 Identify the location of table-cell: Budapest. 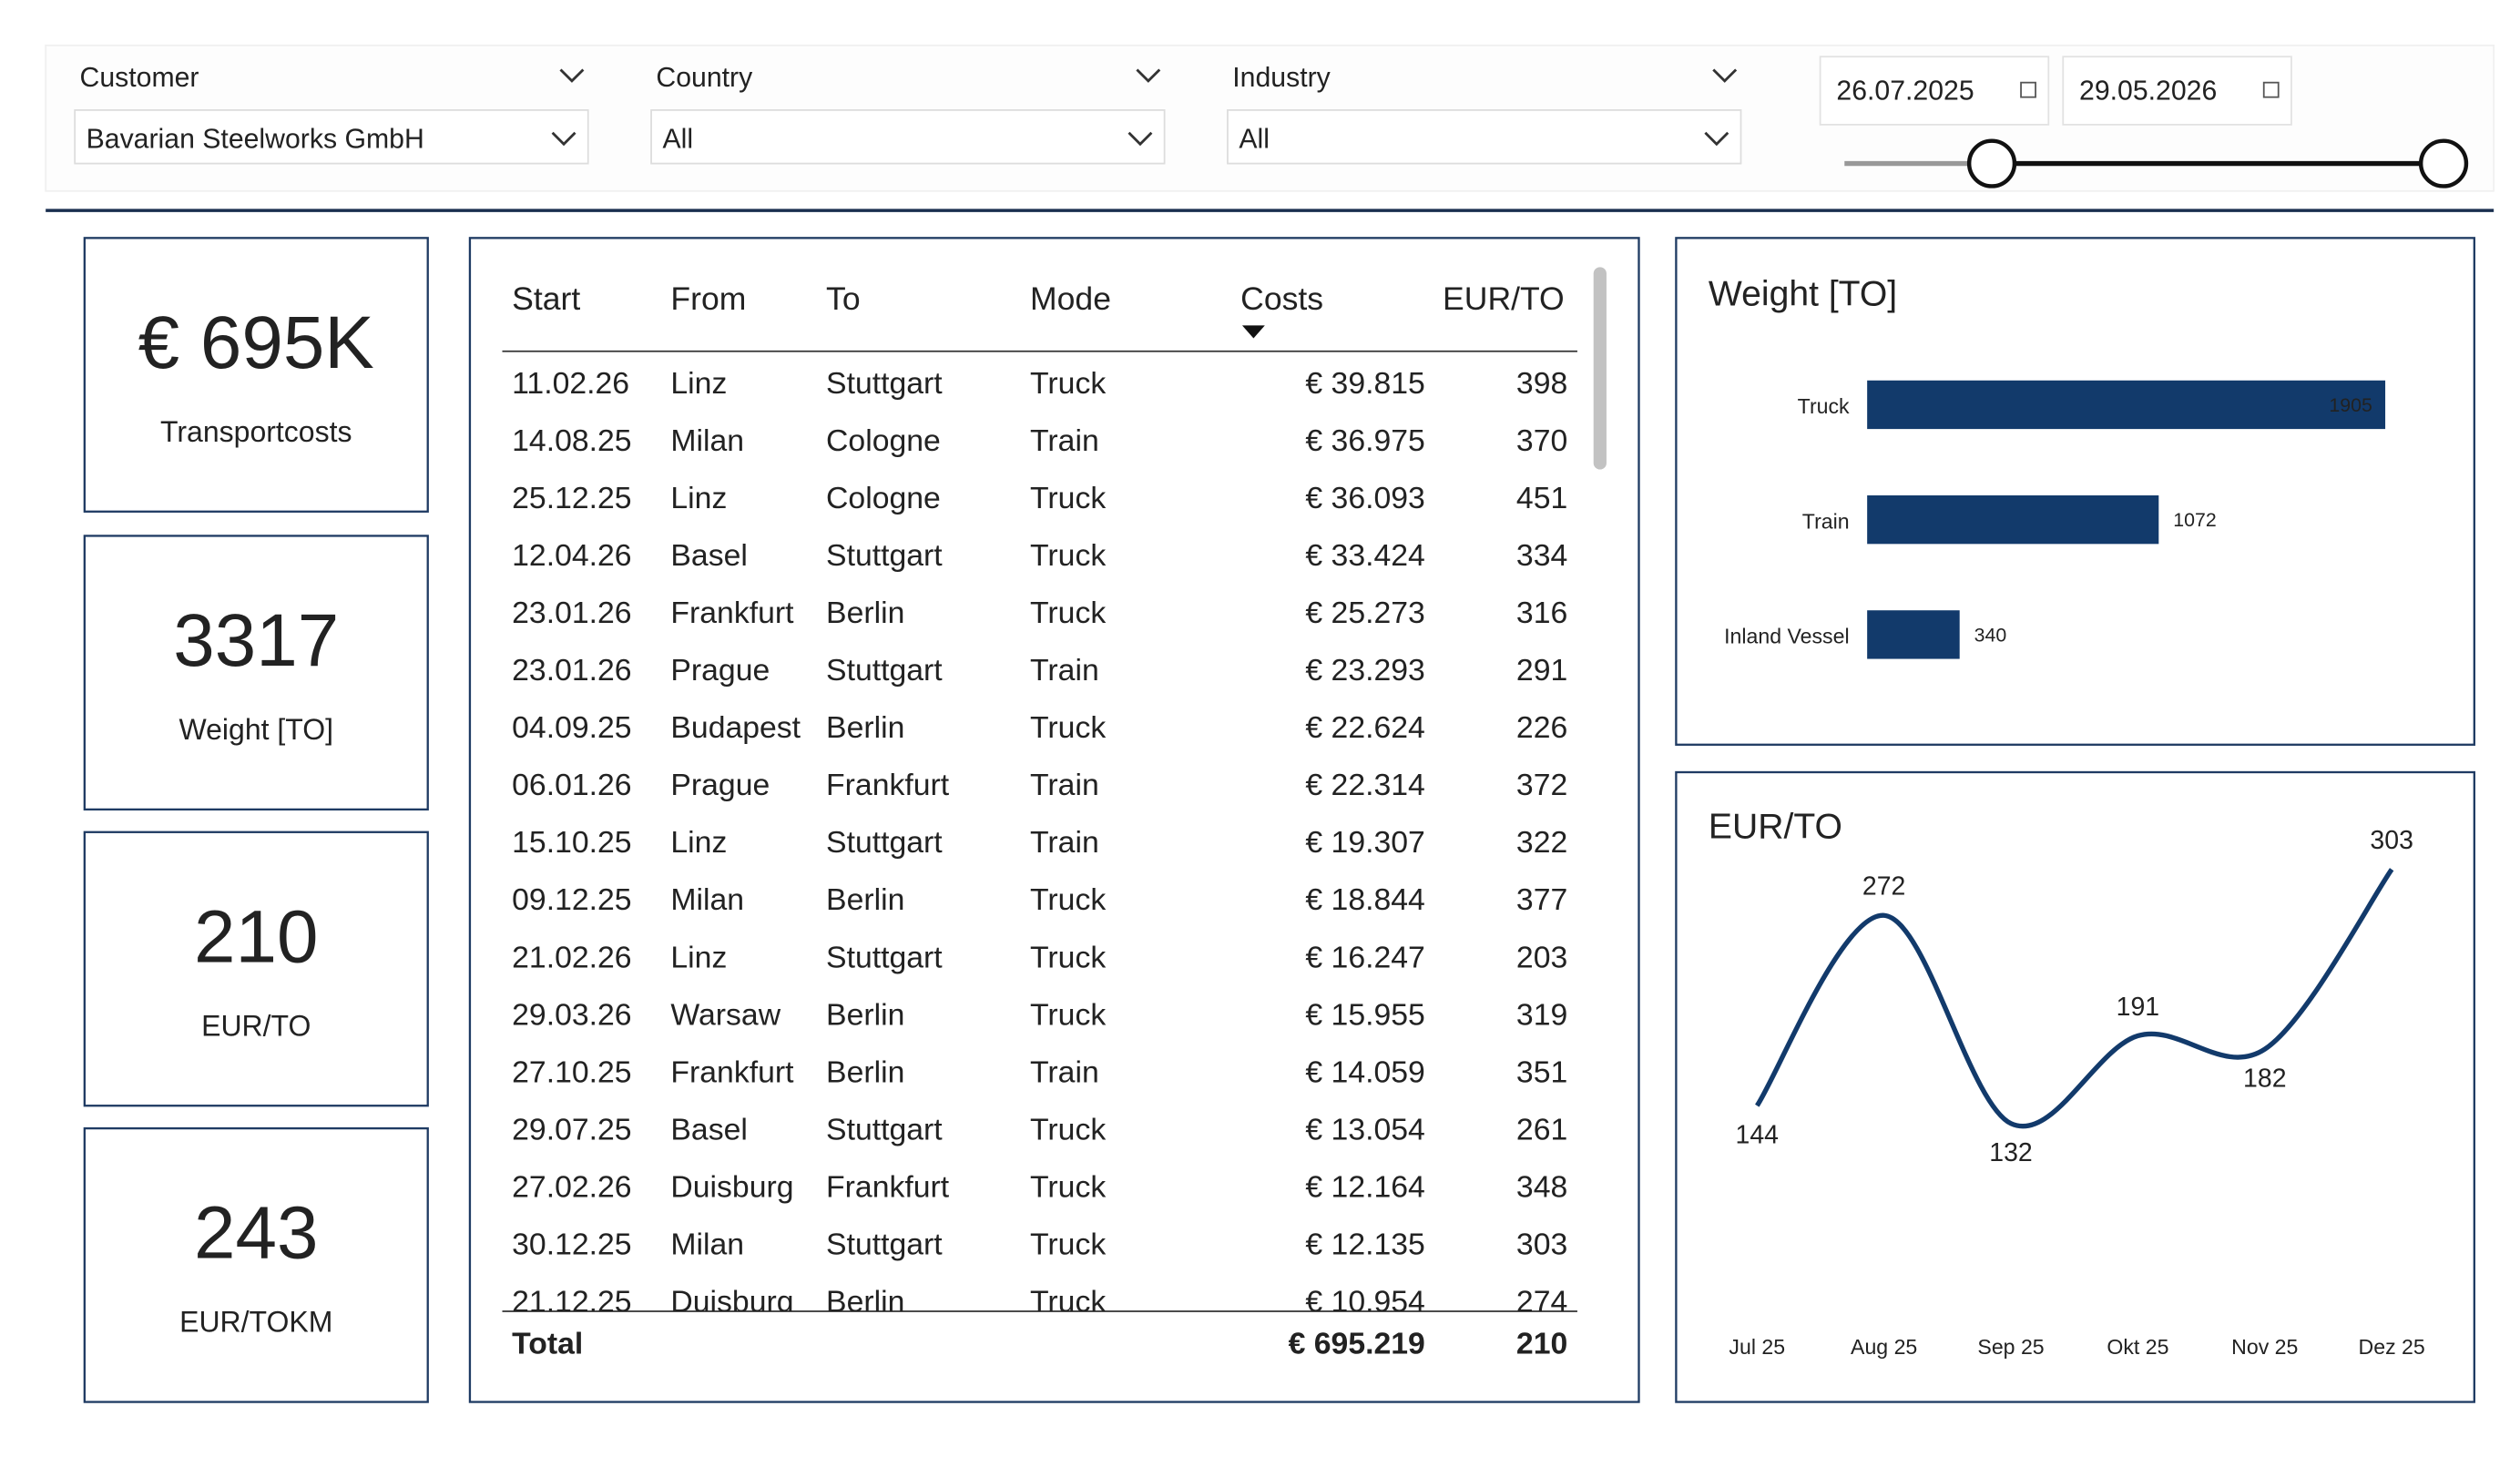
(735, 727).